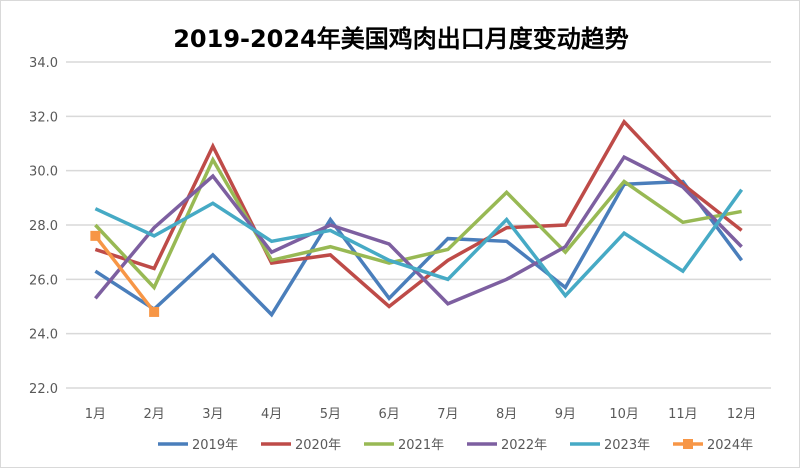  Describe the element at coordinates (506, 414) in the screenshot. I see `x-tick-label: 8月` at that location.